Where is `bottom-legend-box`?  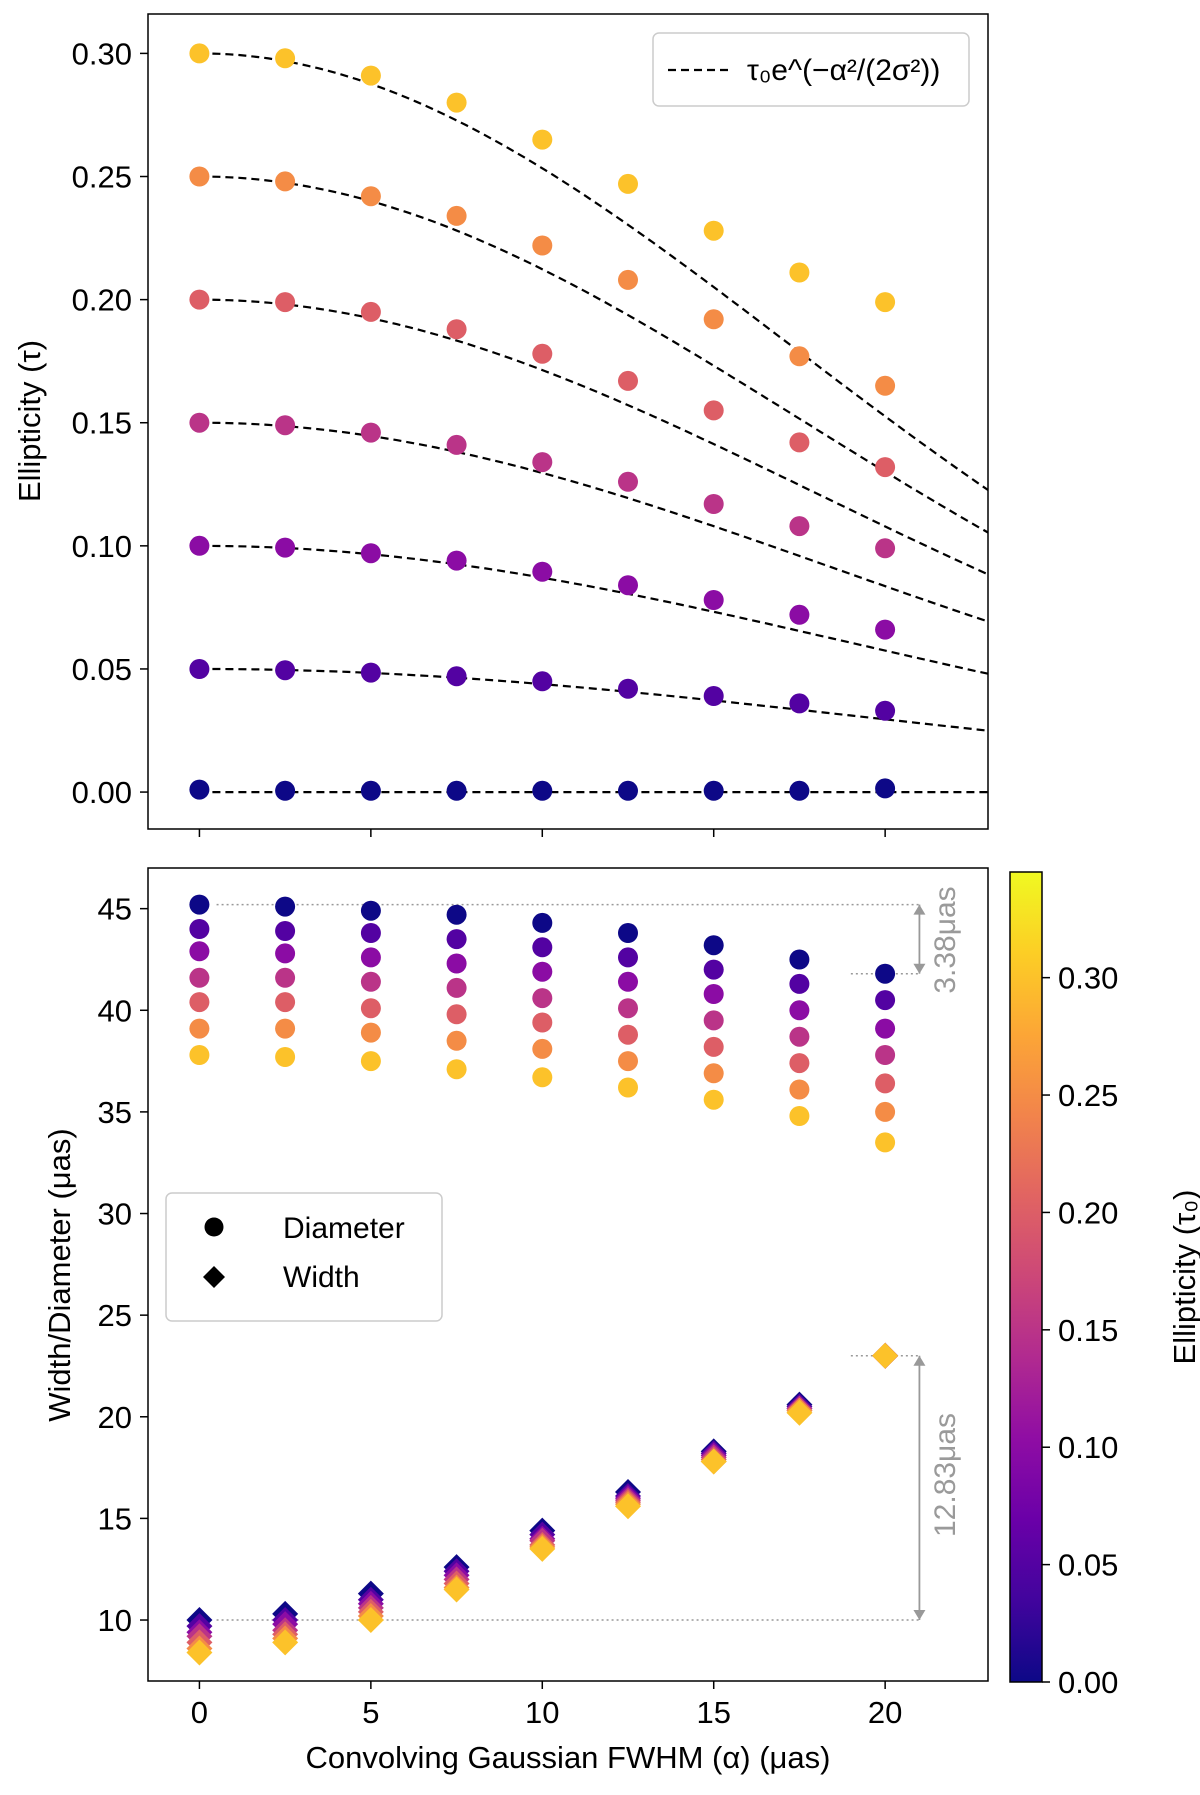
bottom-legend-box is located at coordinates (304, 1257).